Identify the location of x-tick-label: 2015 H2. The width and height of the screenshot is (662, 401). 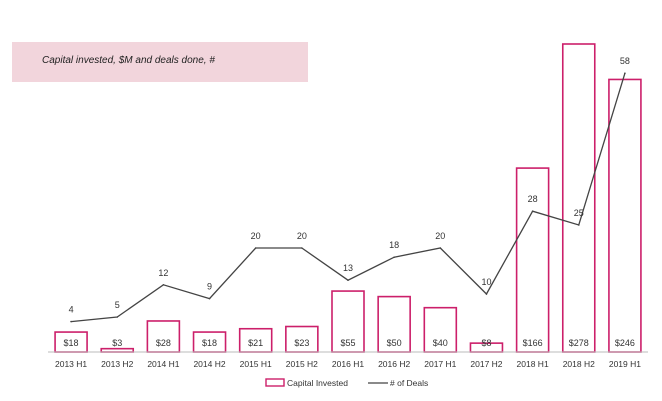
(302, 364).